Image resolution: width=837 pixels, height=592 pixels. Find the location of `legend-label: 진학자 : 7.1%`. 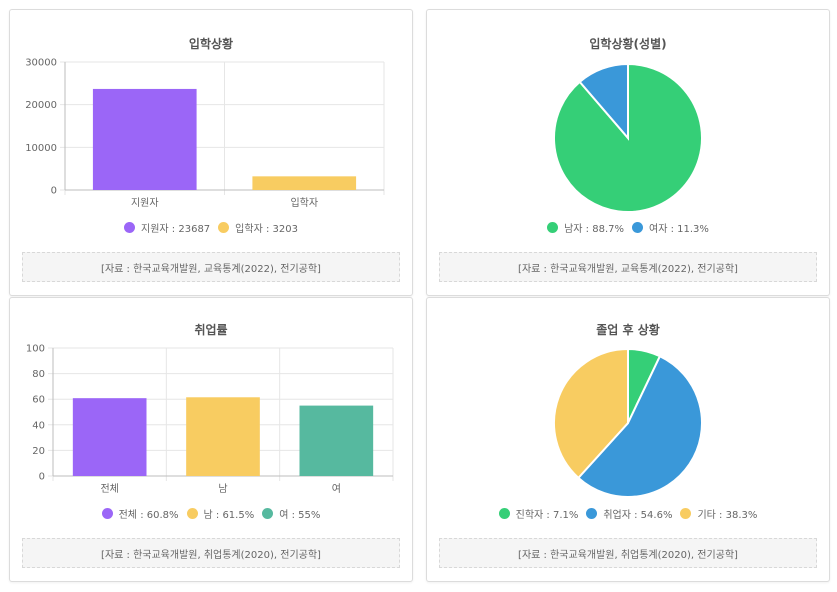

legend-label: 진학자 : 7.1% is located at coordinates (547, 515).